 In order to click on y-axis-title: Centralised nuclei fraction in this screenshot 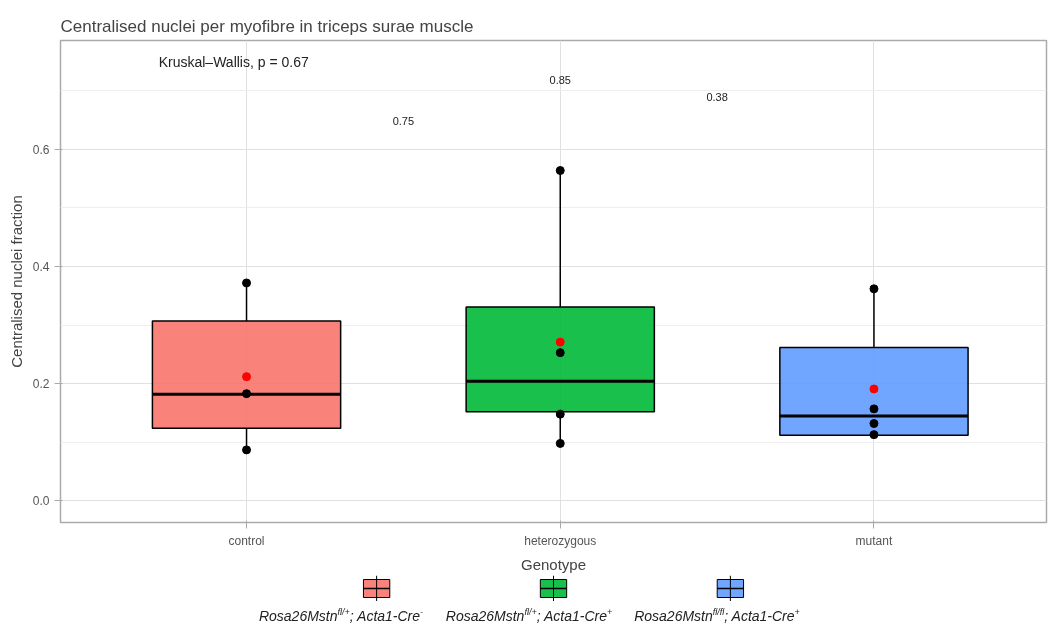, I will do `click(16, 281)`.